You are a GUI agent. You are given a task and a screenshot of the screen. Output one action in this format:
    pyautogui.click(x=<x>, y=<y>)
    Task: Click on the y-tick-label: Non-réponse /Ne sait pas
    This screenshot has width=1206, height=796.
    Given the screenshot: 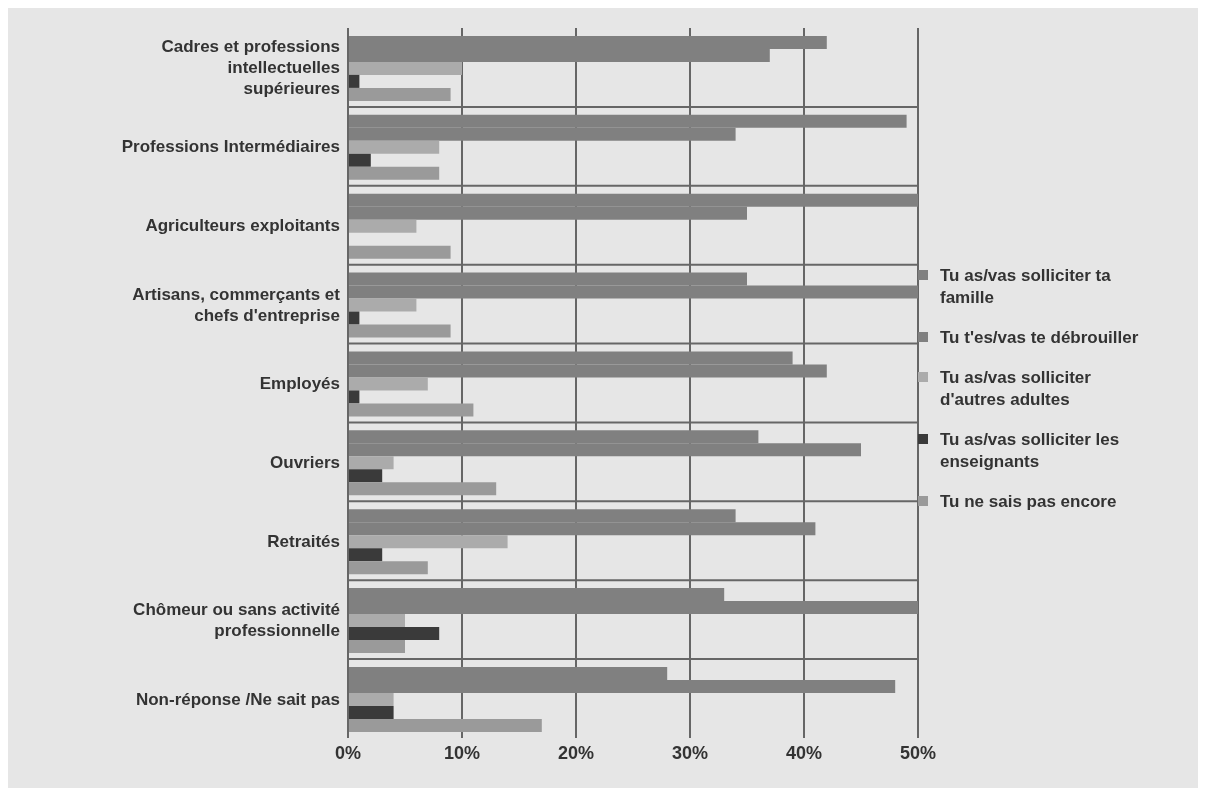 What is the action you would take?
    pyautogui.click(x=237, y=699)
    